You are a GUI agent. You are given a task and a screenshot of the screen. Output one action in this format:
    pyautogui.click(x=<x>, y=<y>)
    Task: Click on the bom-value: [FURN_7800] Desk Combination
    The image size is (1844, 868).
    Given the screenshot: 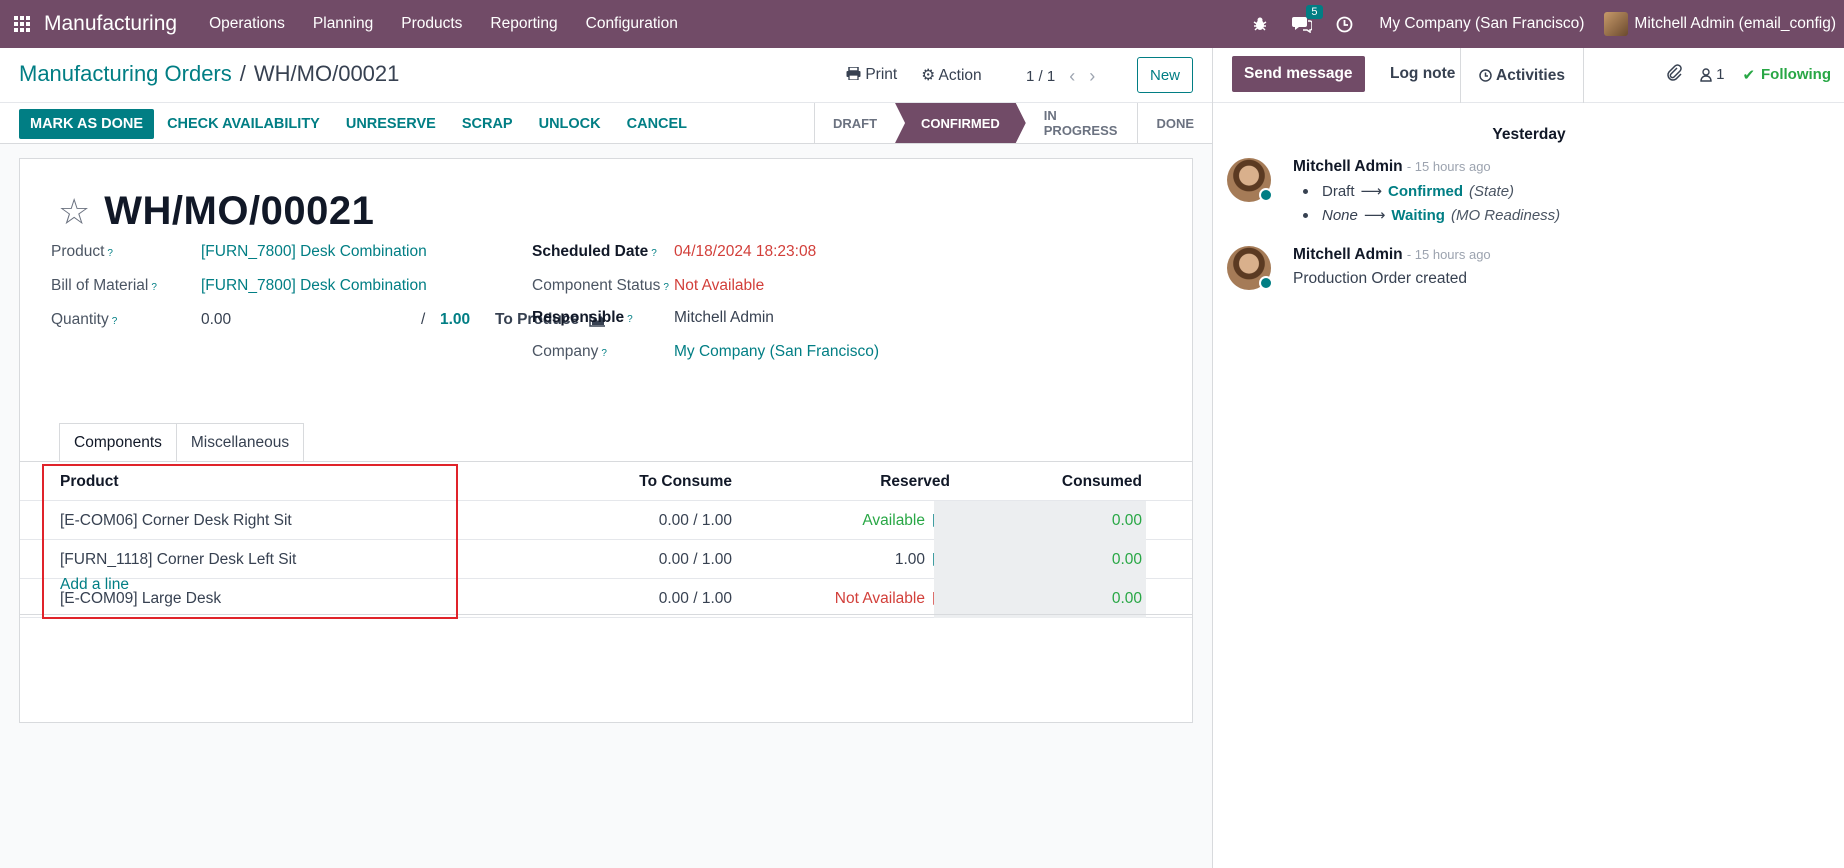 What is the action you would take?
    pyautogui.click(x=314, y=285)
    